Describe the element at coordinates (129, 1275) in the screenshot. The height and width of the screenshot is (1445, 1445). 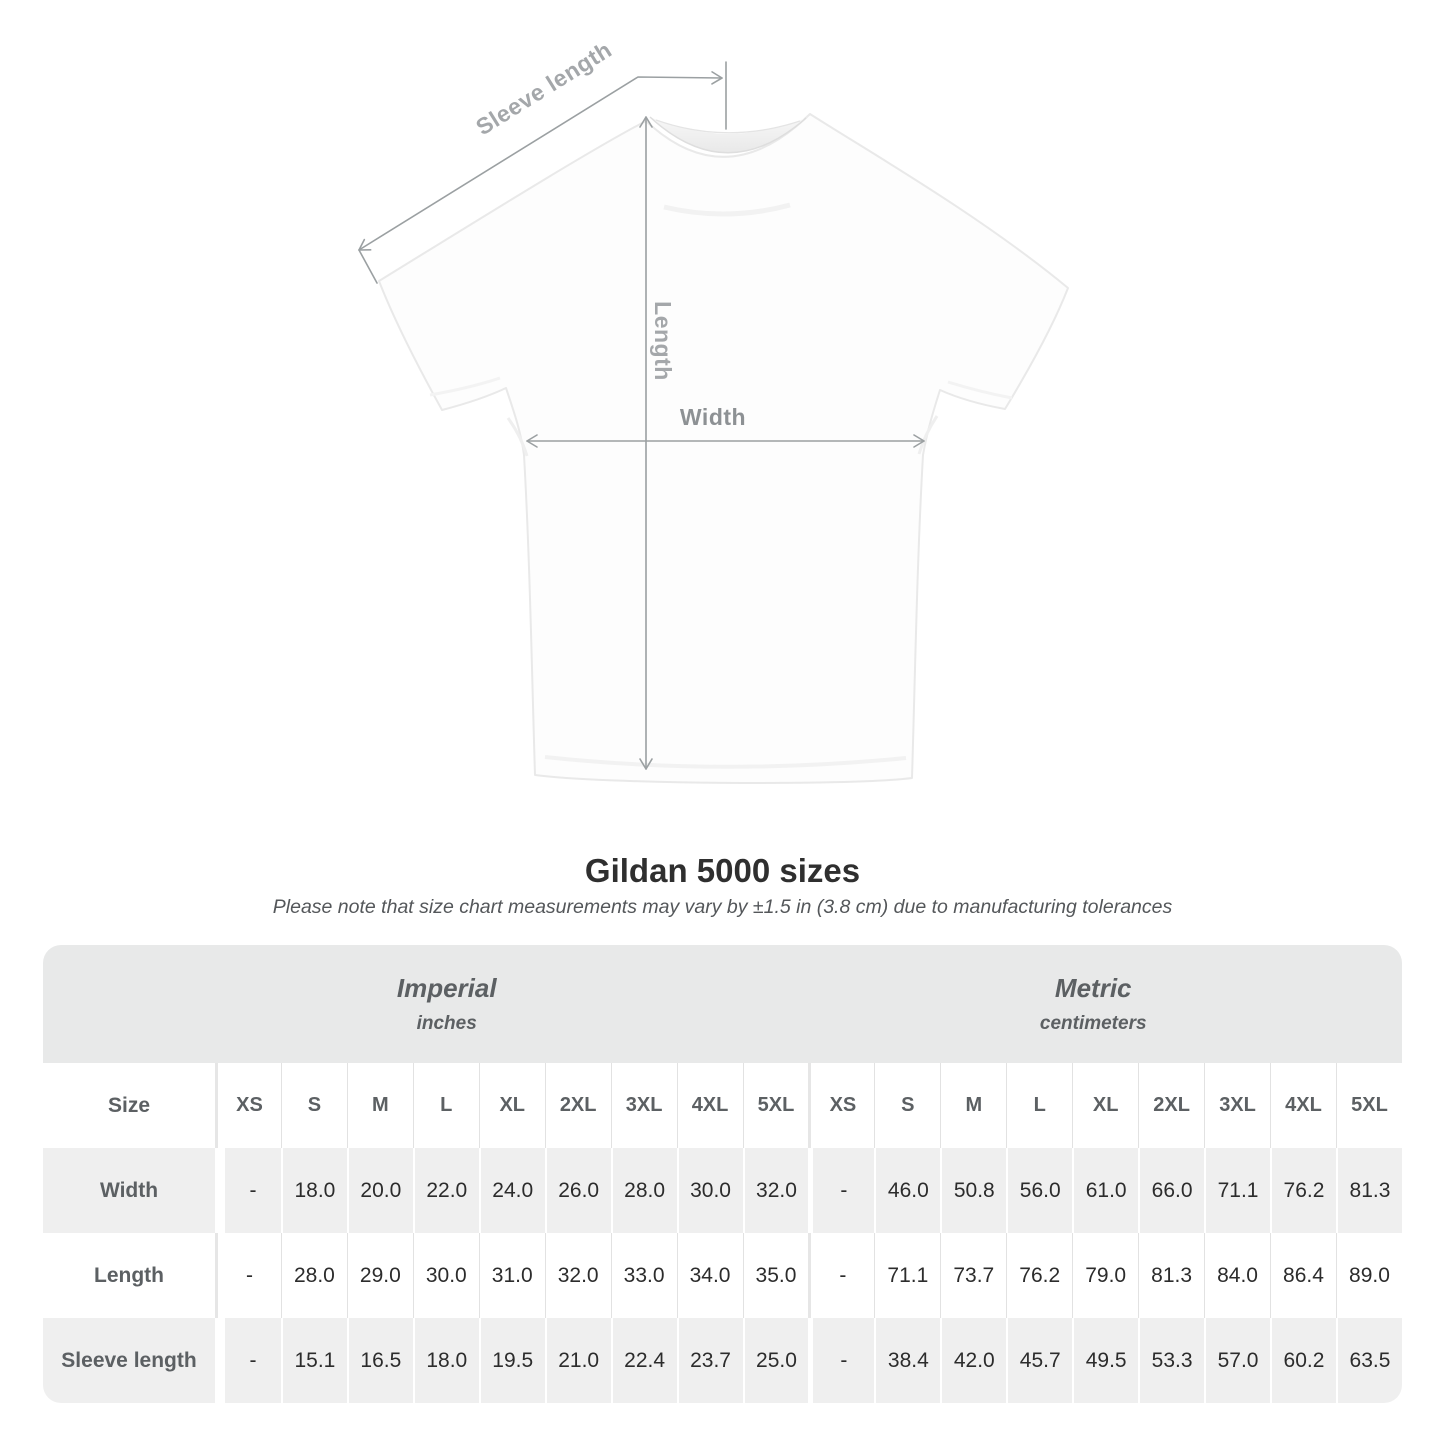
I see `row-label: Length` at that location.